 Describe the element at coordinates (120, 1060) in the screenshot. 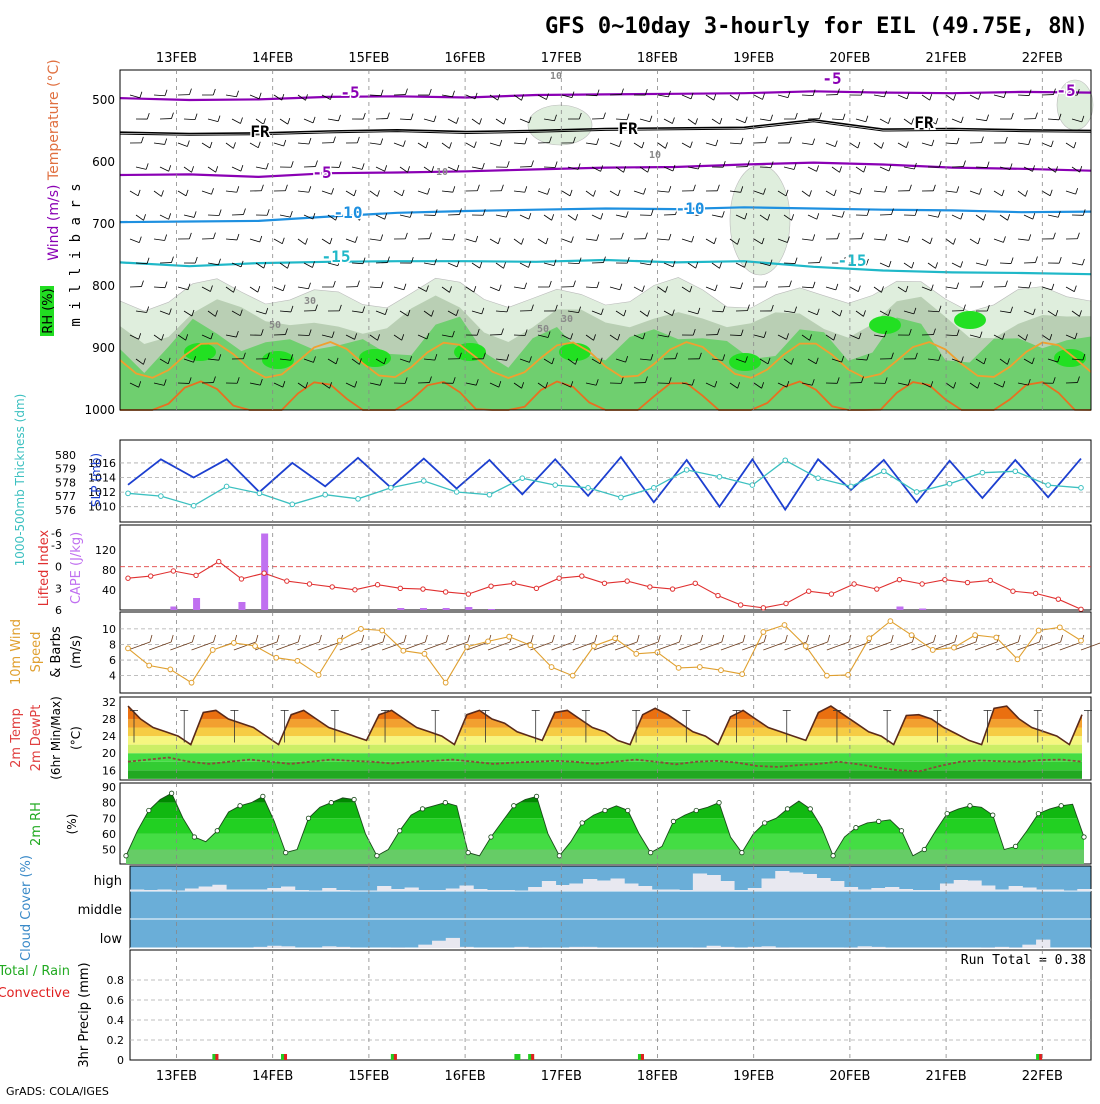

I see `precip-ytick: 0` at that location.